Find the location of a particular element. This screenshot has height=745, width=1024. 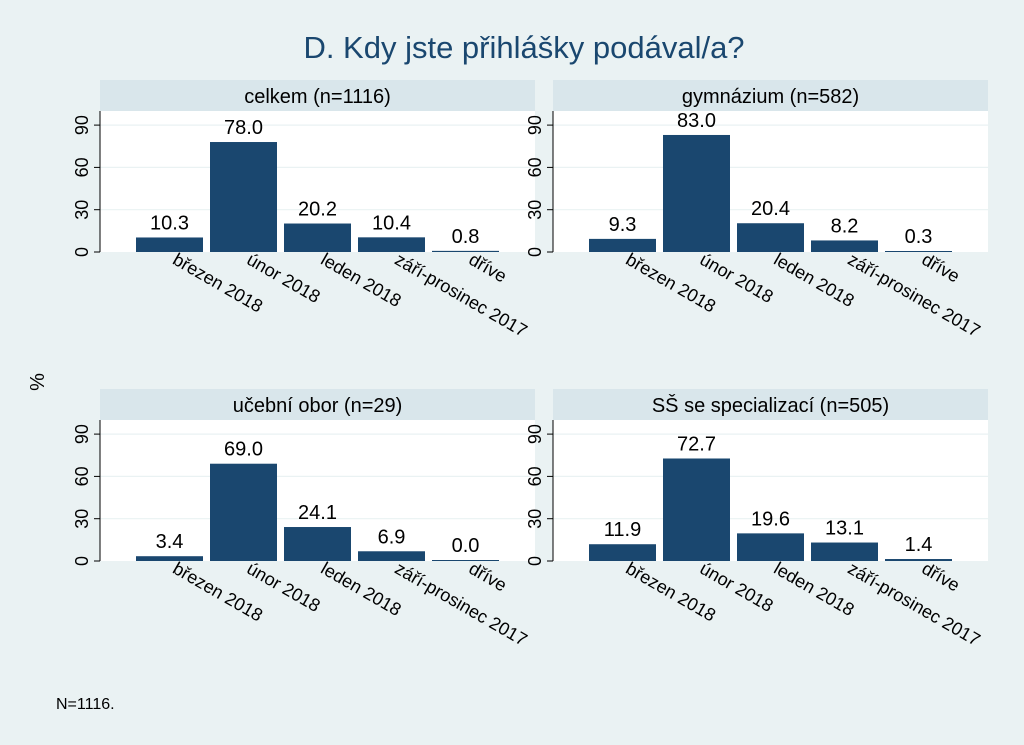

value-label: 6.9 is located at coordinates (392, 537).